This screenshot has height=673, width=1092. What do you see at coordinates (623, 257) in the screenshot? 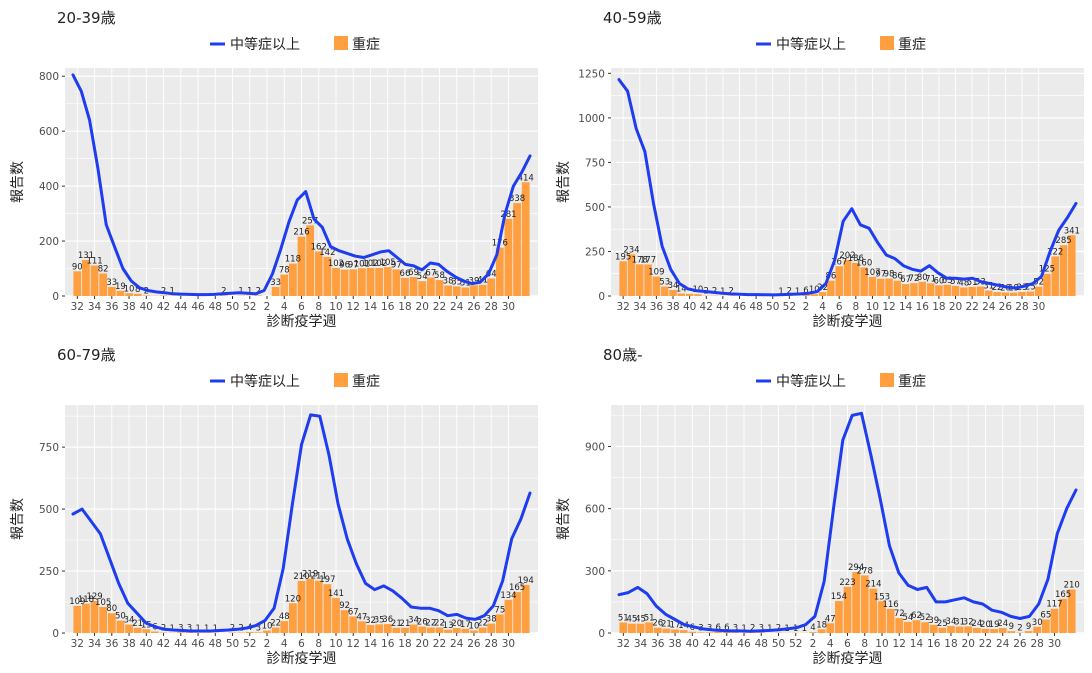
I see `bar-data-label: 195` at bounding box center [623, 257].